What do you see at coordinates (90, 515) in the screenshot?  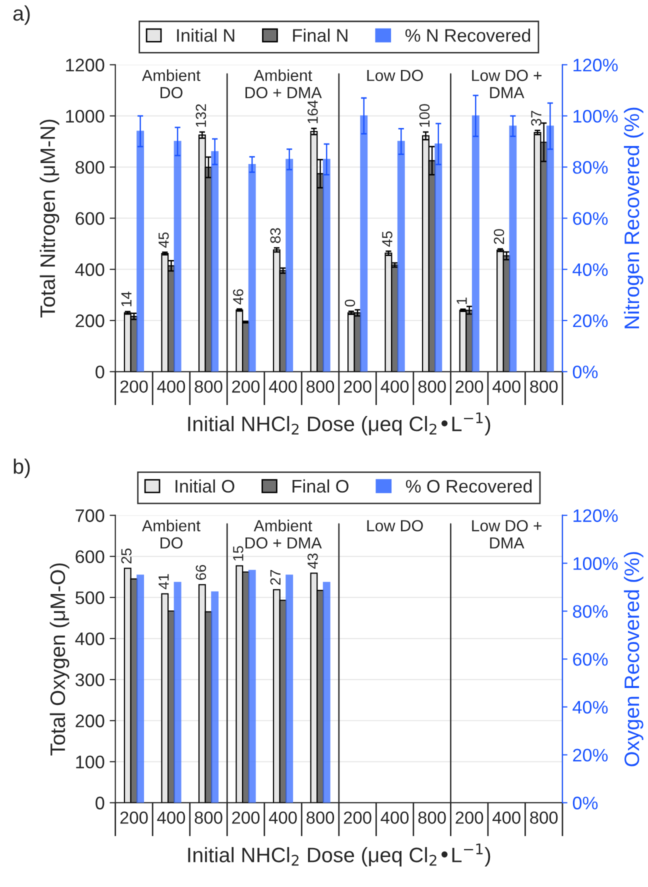 I see `y-tick-label: 700` at bounding box center [90, 515].